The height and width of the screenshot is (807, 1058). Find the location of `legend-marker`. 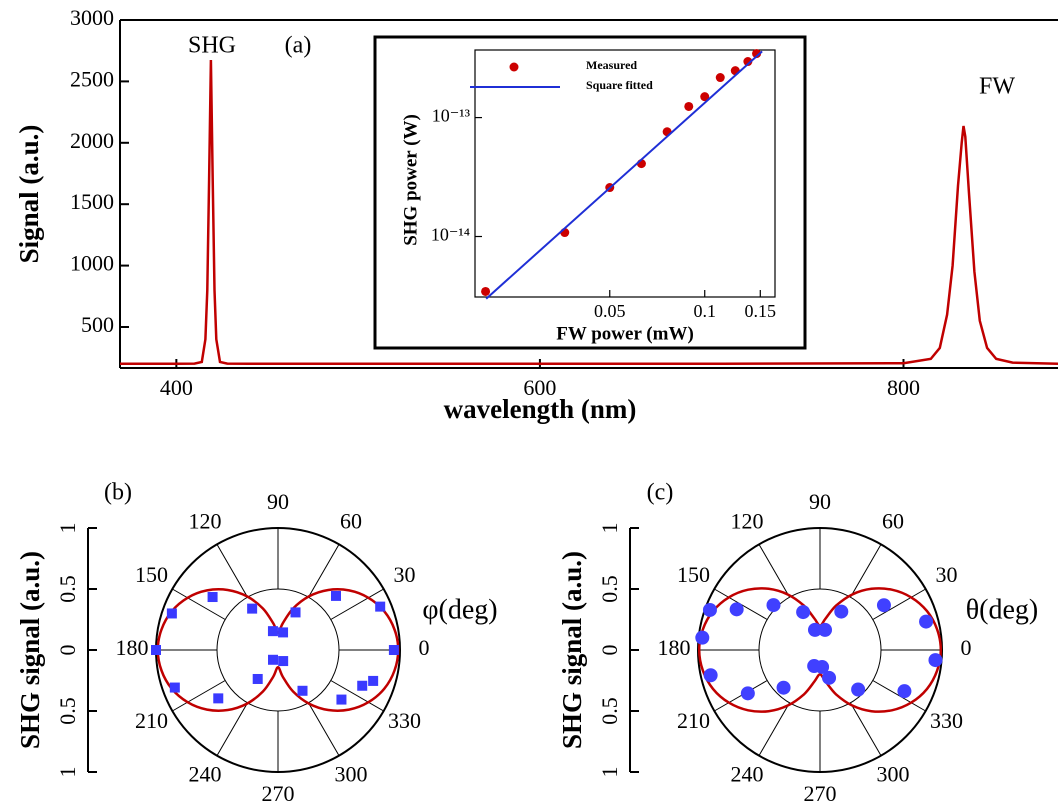

legend-marker is located at coordinates (514, 67).